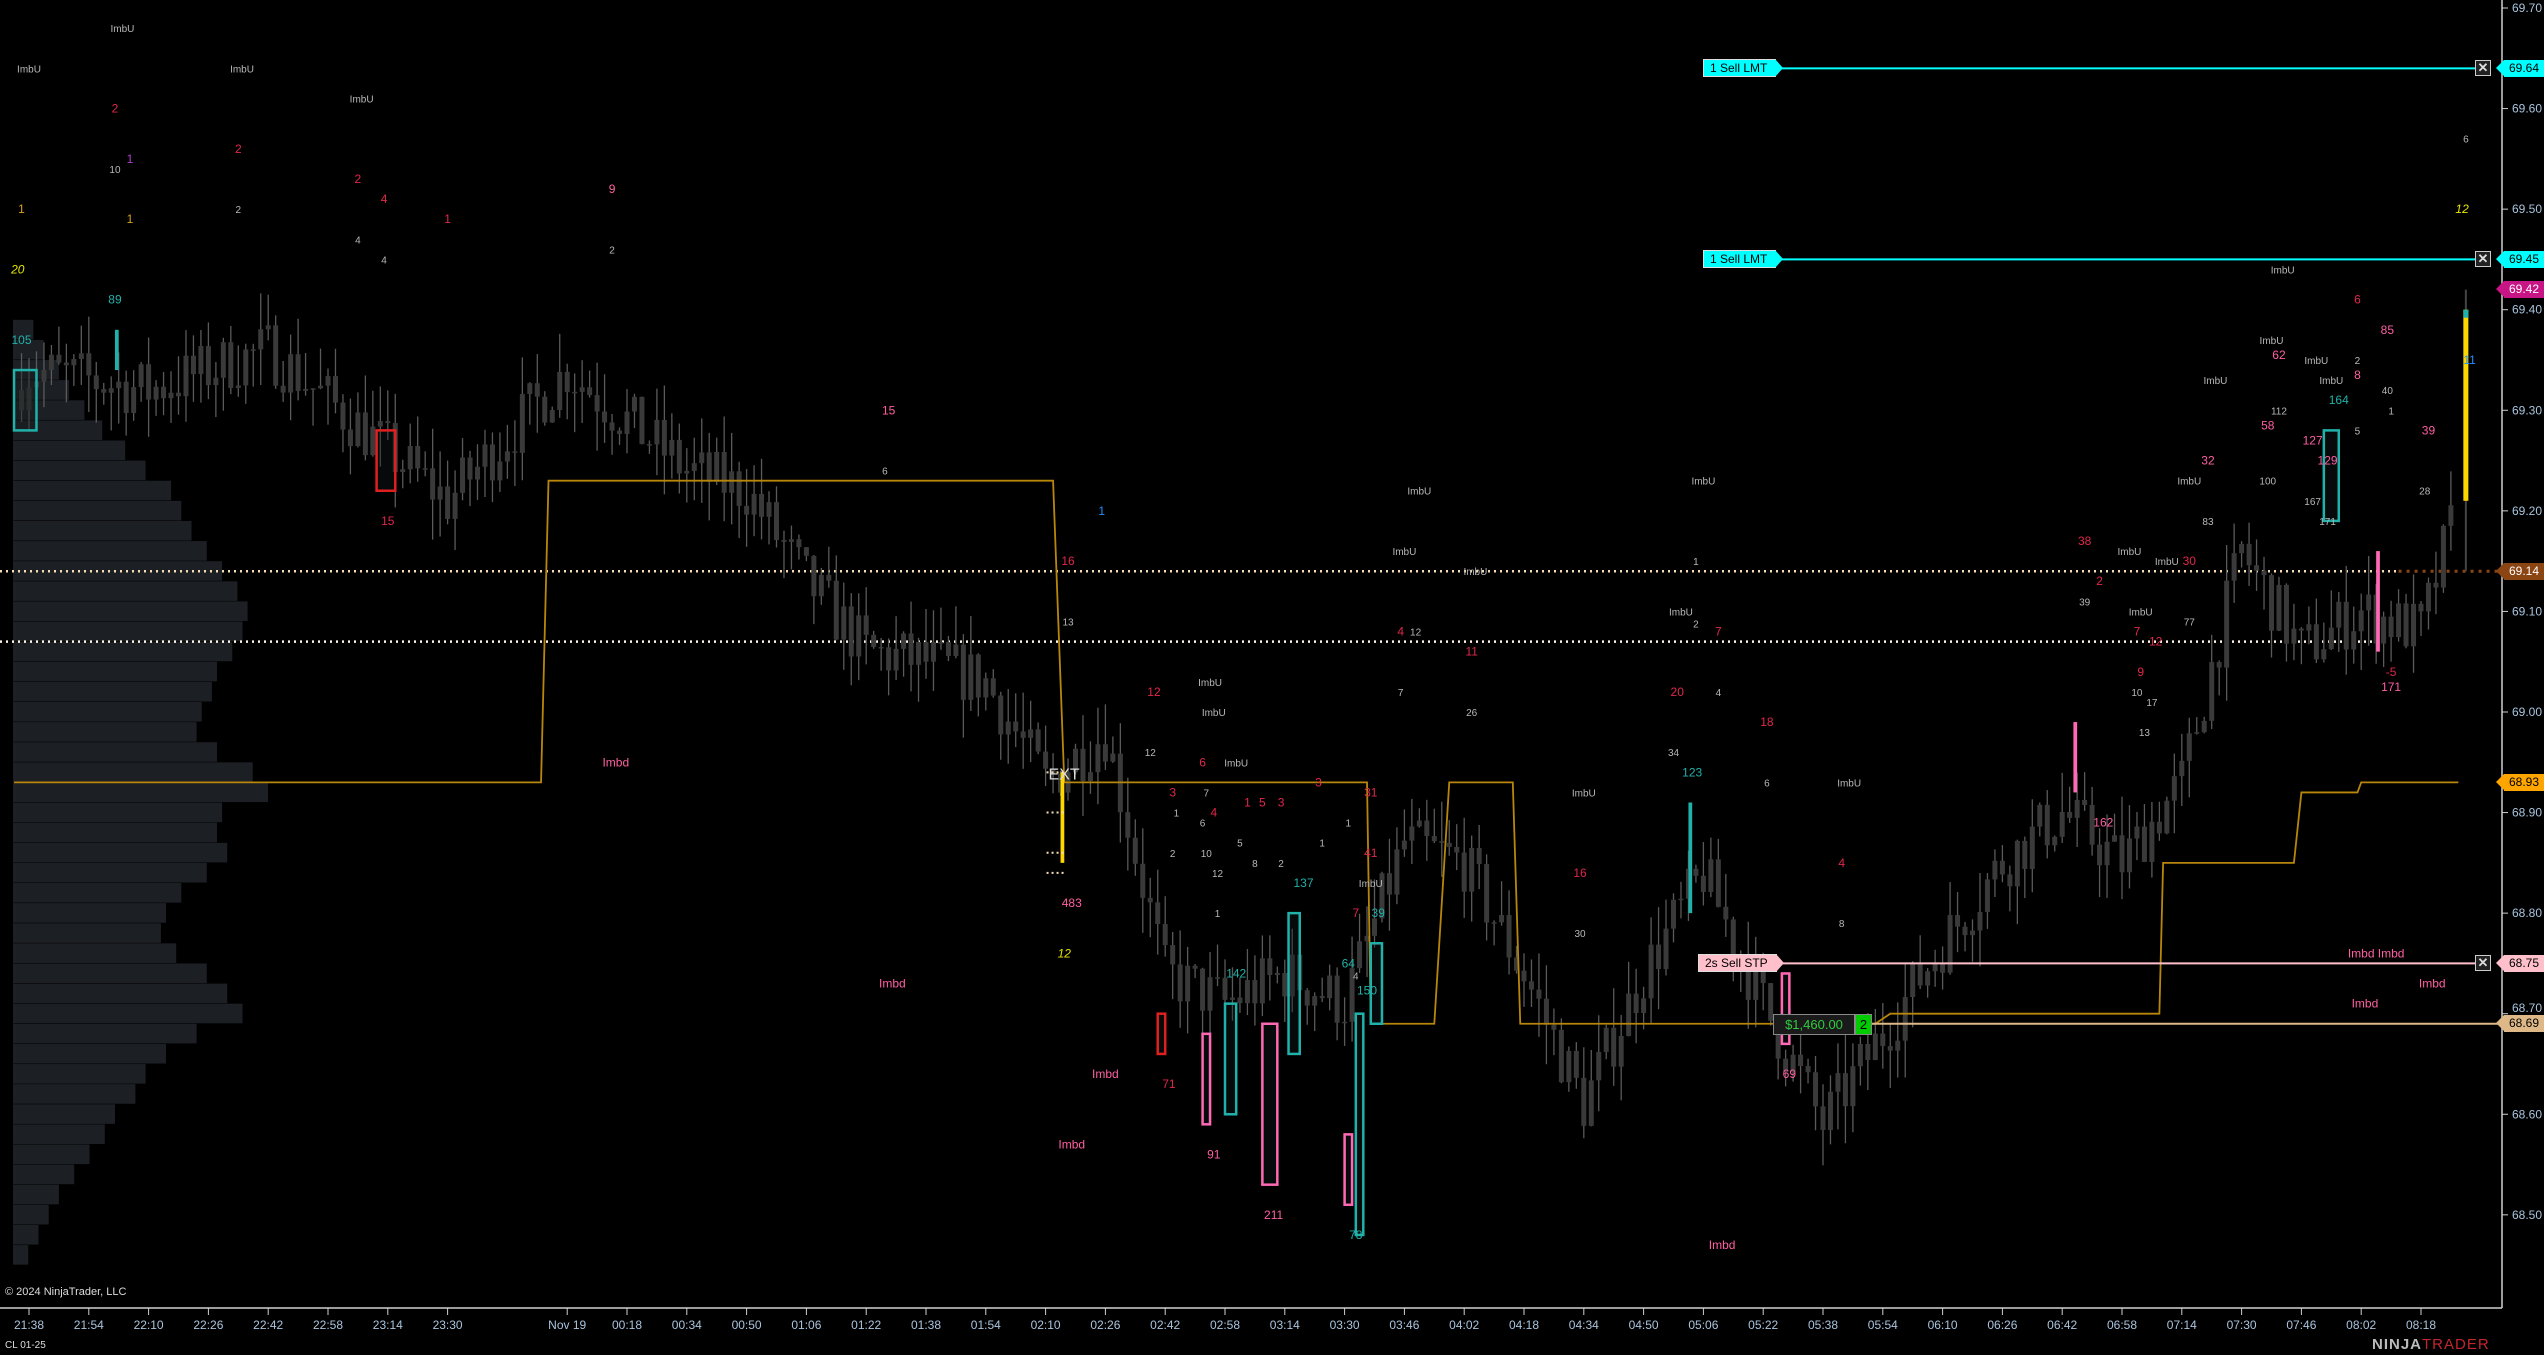  I want to click on price-tick-label: 69.40, so click(2527, 310).